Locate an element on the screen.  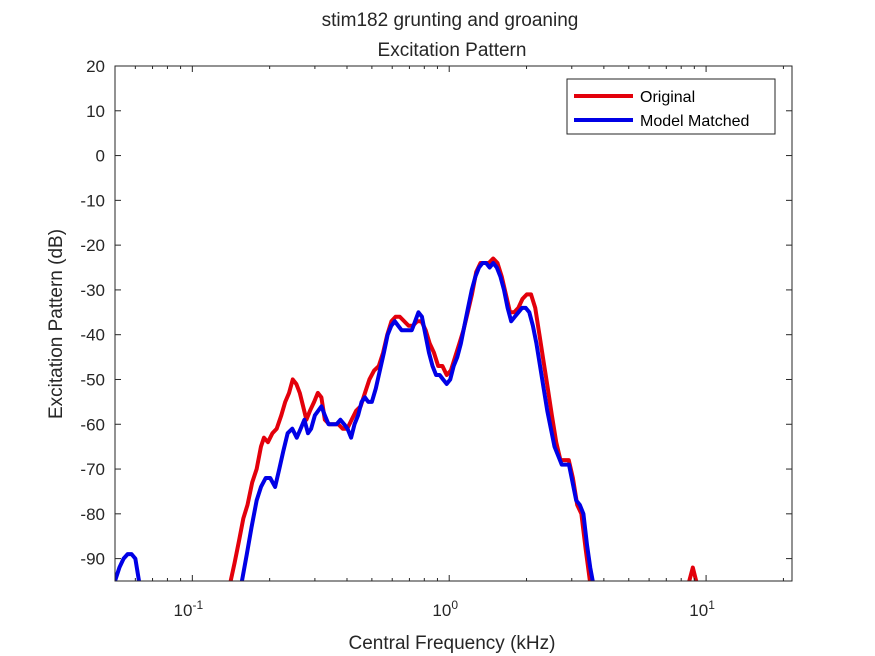
legend-box is located at coordinates (671, 106).